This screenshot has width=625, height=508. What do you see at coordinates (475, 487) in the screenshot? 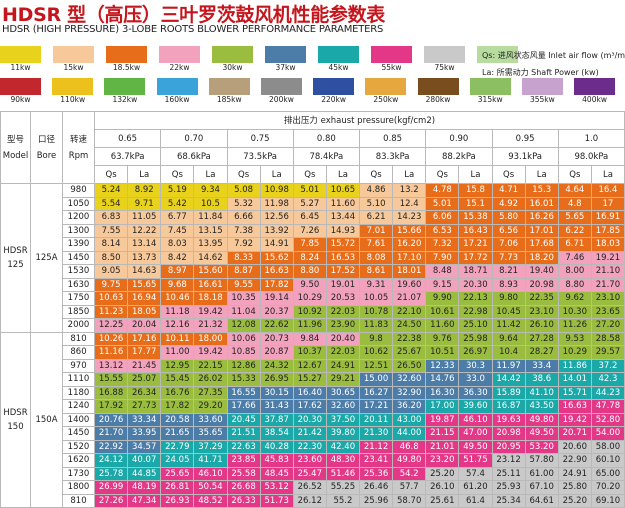
I see `la-cell: 61.20` at bounding box center [475, 487].